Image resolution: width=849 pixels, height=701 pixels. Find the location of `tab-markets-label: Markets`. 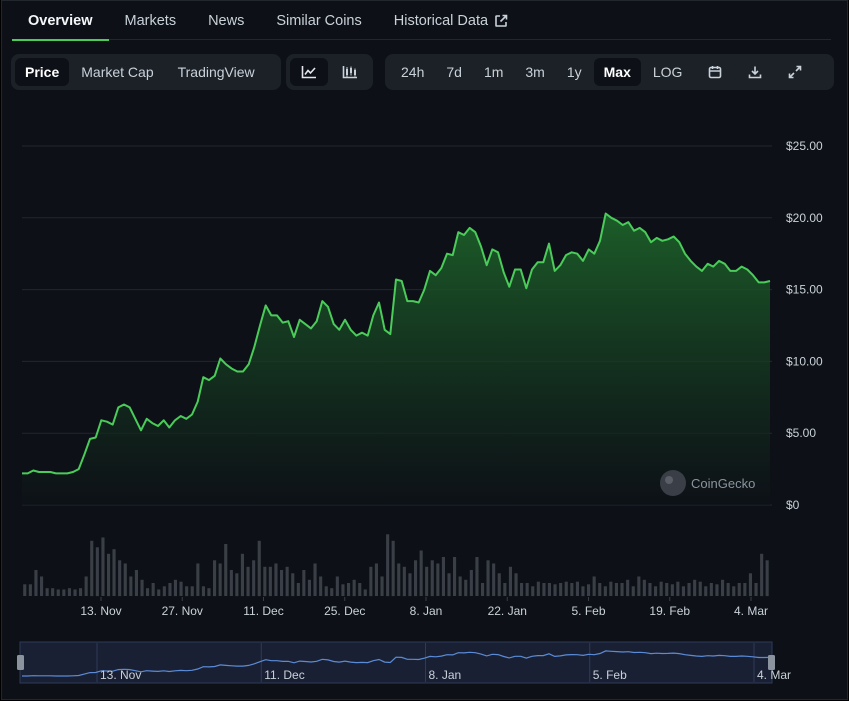

tab-markets-label: Markets is located at coordinates (150, 20).